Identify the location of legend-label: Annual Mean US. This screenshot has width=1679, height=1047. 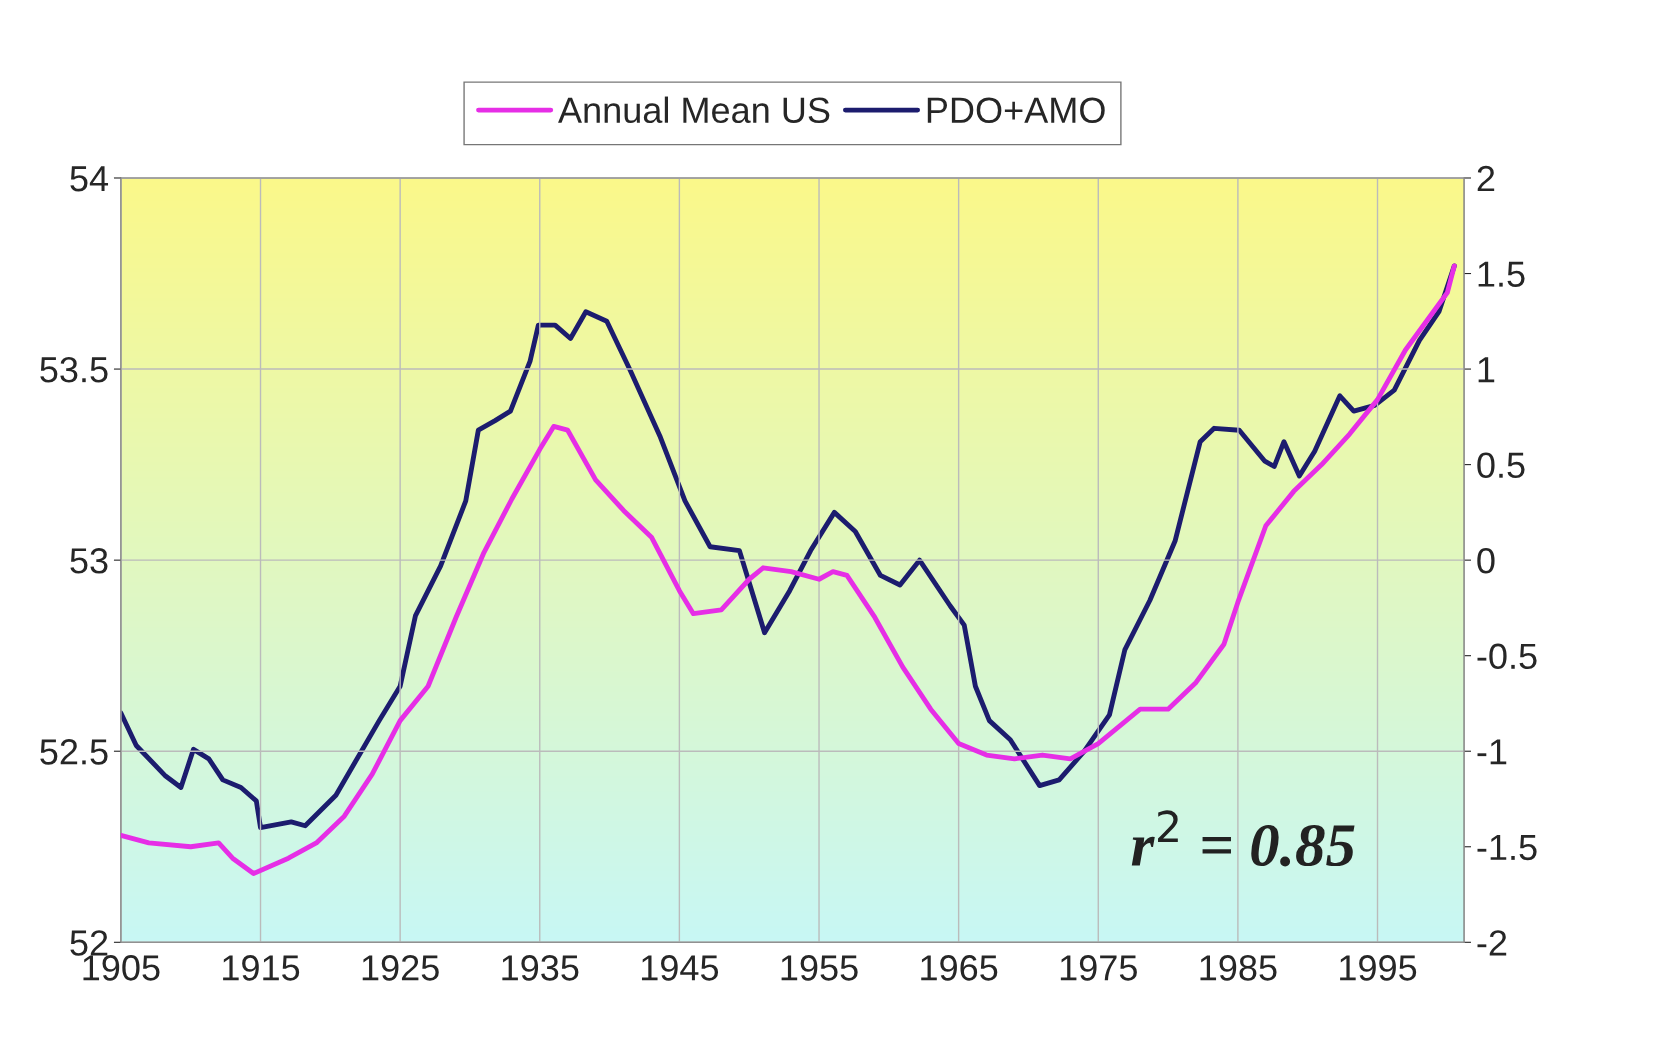
(694, 110).